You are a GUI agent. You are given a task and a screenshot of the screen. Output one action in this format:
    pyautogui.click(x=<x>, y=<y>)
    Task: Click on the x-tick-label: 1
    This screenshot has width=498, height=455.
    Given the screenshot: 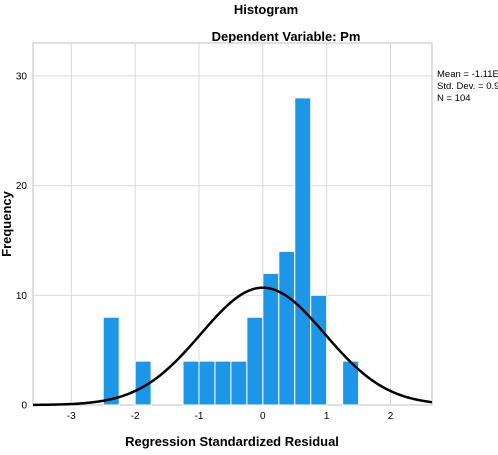 What is the action you would take?
    pyautogui.click(x=327, y=416)
    